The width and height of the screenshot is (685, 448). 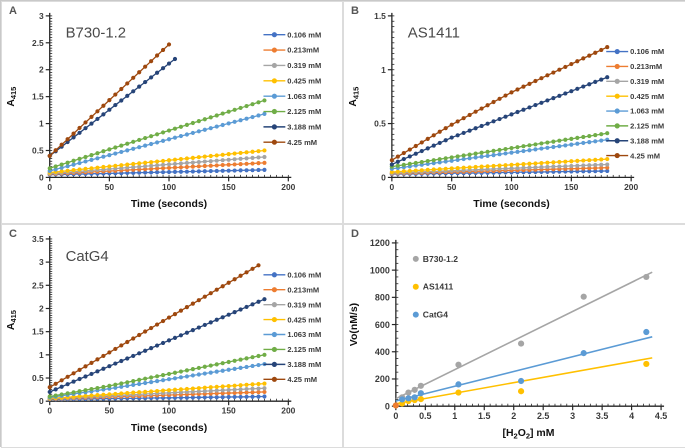 I want to click on svg-text: 600, so click(x=382, y=325).